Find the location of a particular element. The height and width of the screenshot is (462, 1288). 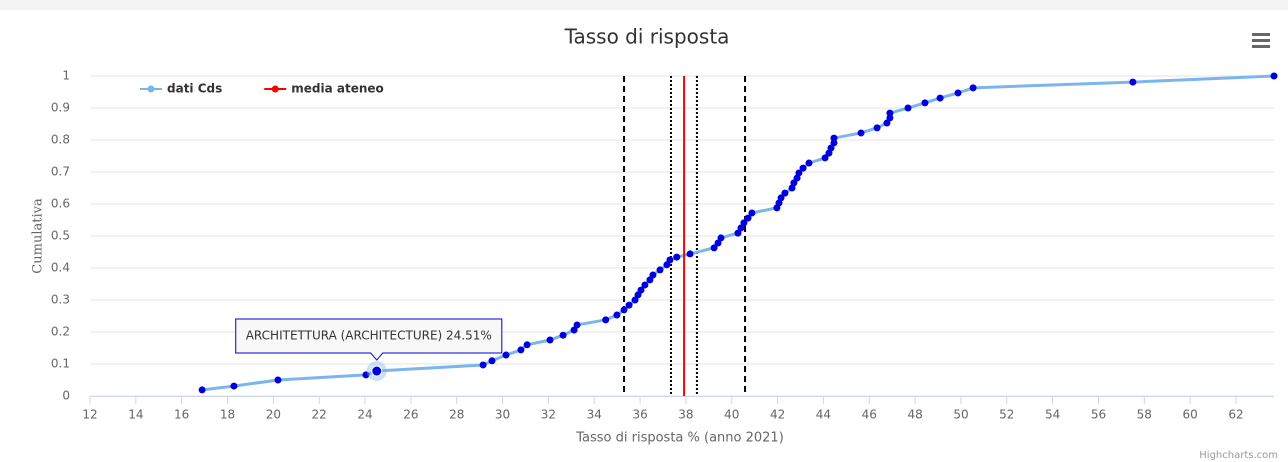

x-tick-label: 36 is located at coordinates (639, 415).